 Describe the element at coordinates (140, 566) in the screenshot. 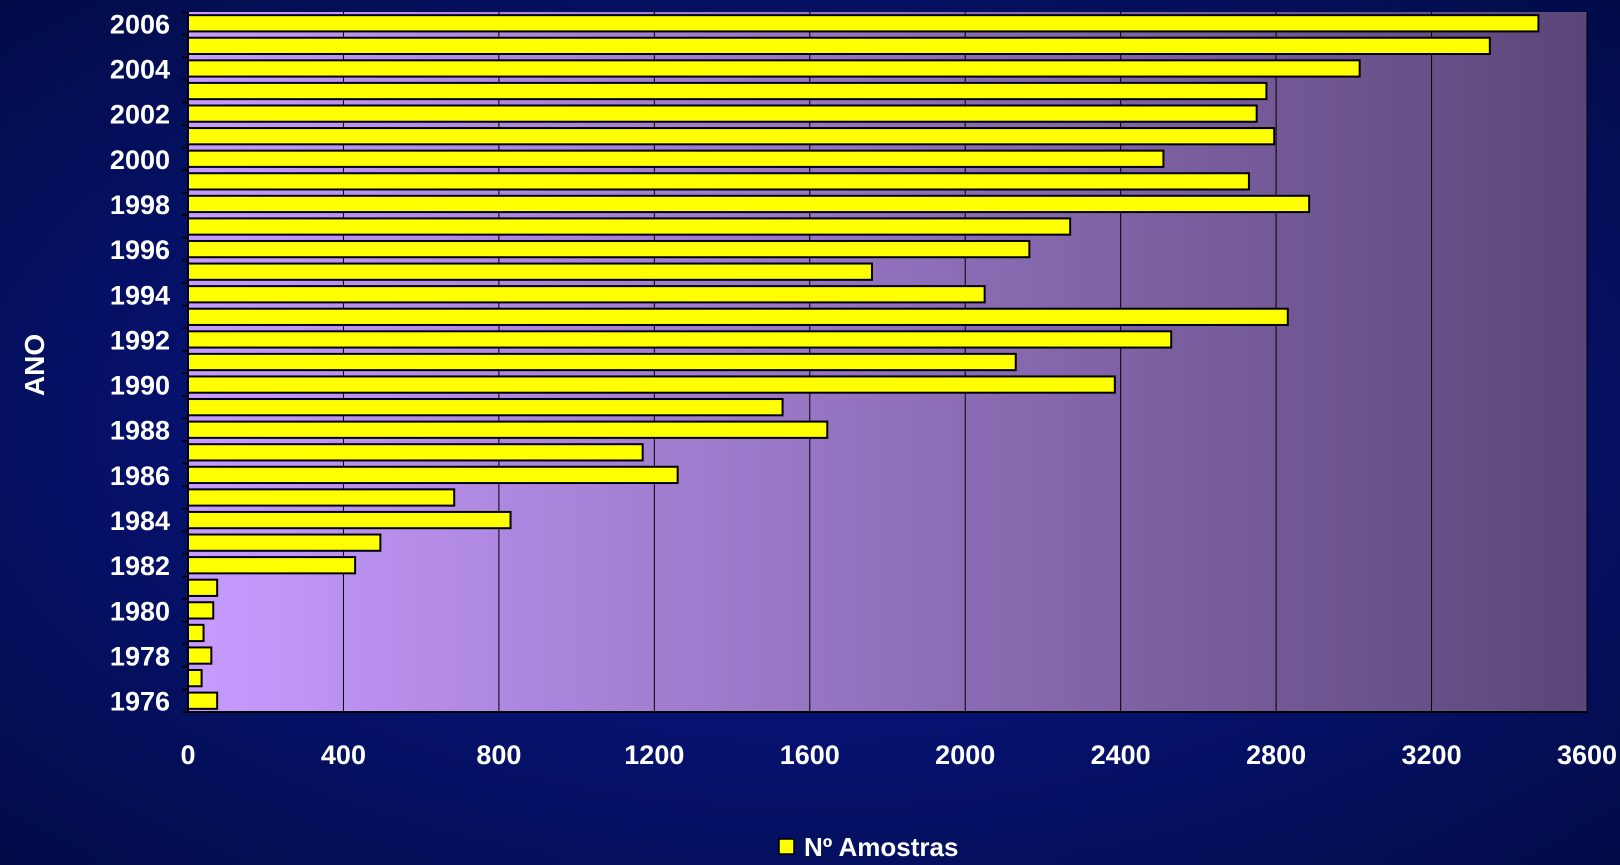

I see `y-tick-label: 1982` at that location.